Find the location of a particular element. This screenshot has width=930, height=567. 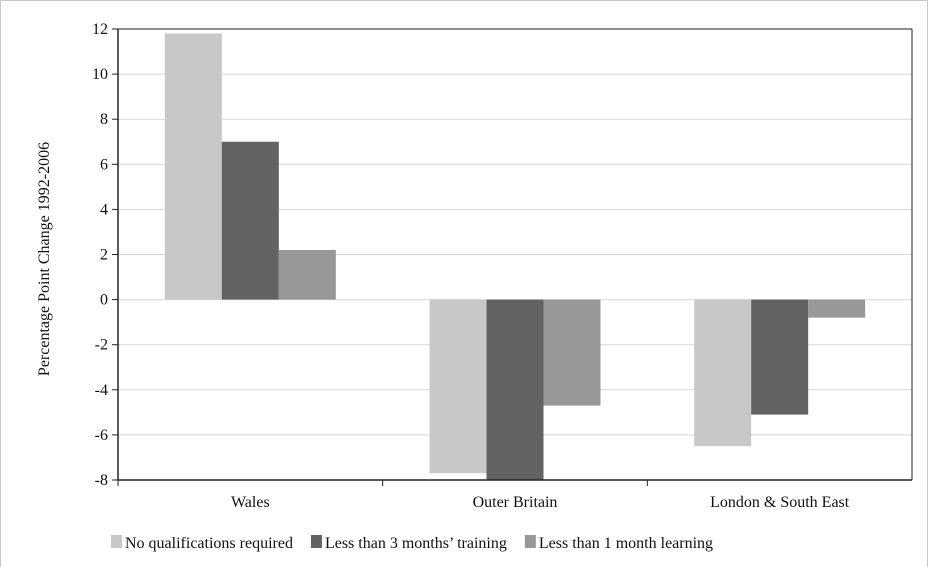

y-tick-label: 6 is located at coordinates (104, 164).